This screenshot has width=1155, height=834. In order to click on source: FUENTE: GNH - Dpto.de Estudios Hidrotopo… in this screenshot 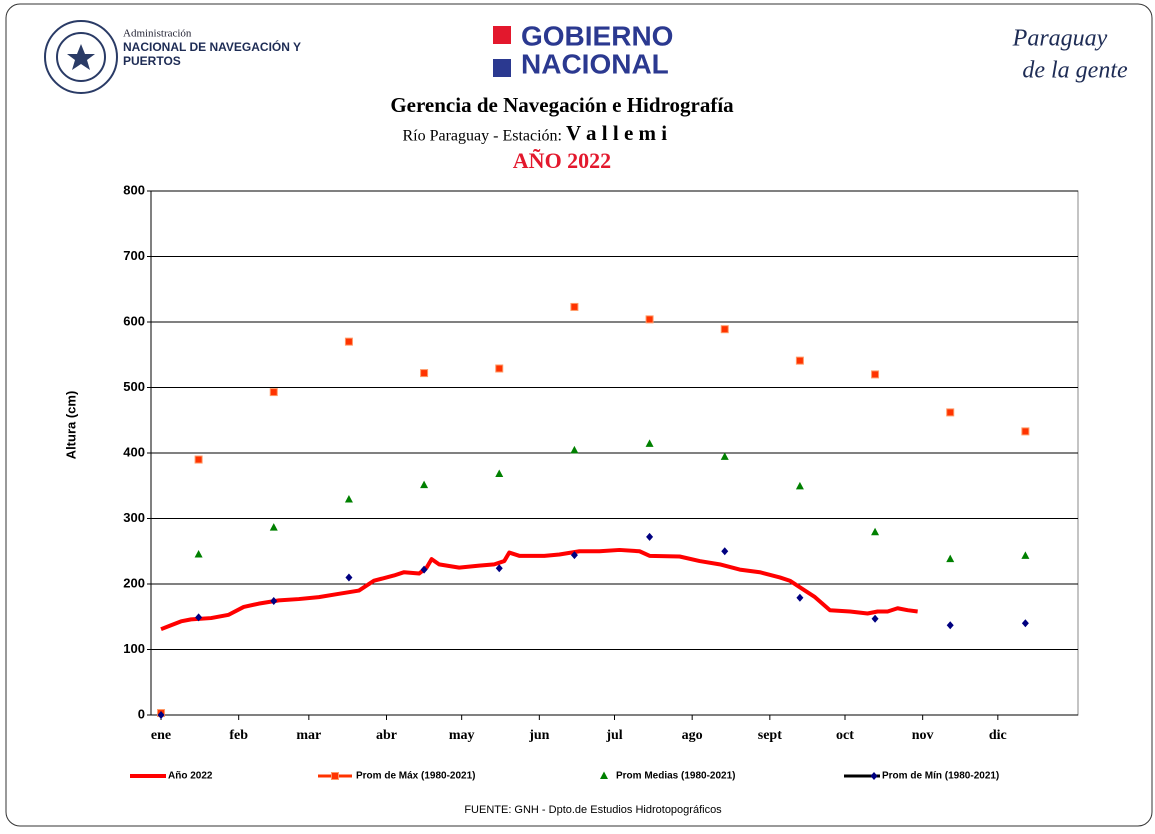, I will do `click(593, 810)`.